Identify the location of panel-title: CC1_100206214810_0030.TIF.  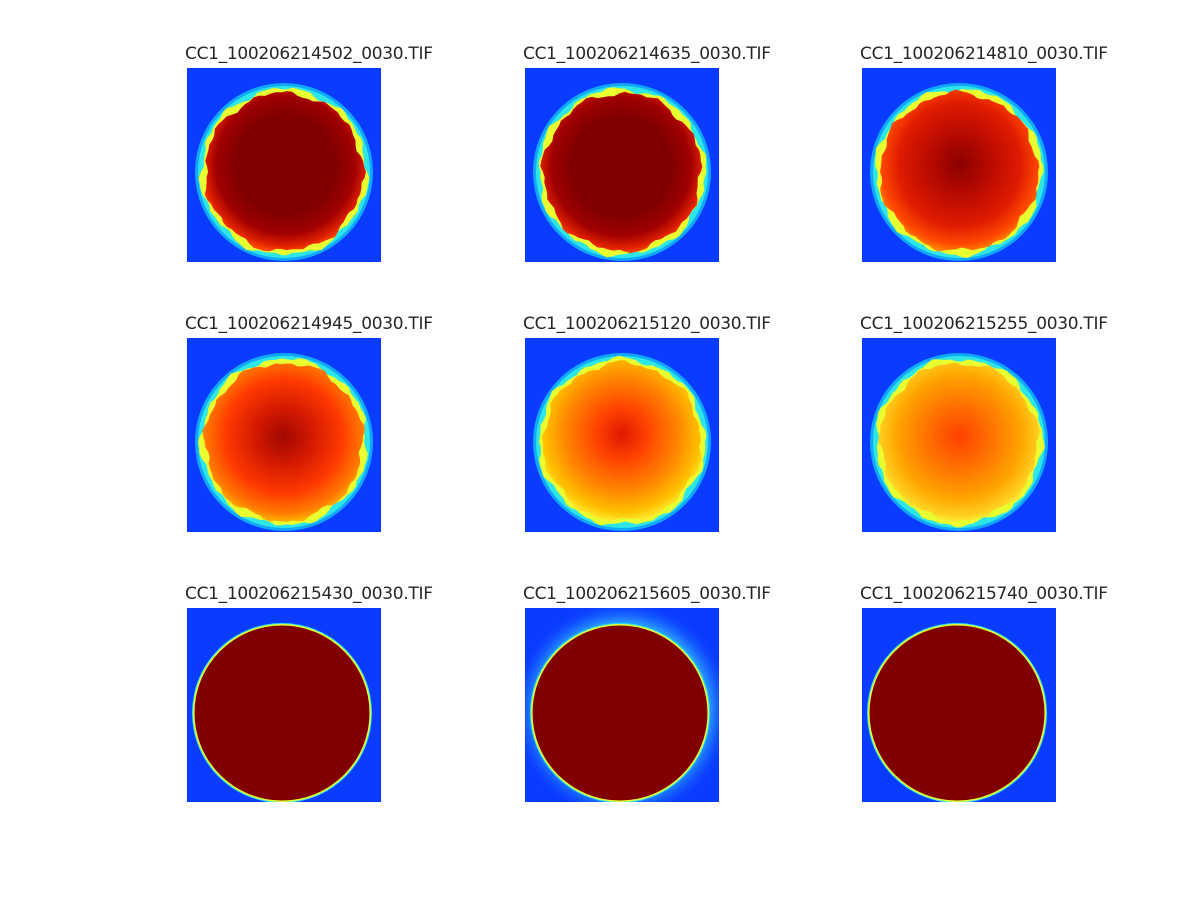
(984, 54).